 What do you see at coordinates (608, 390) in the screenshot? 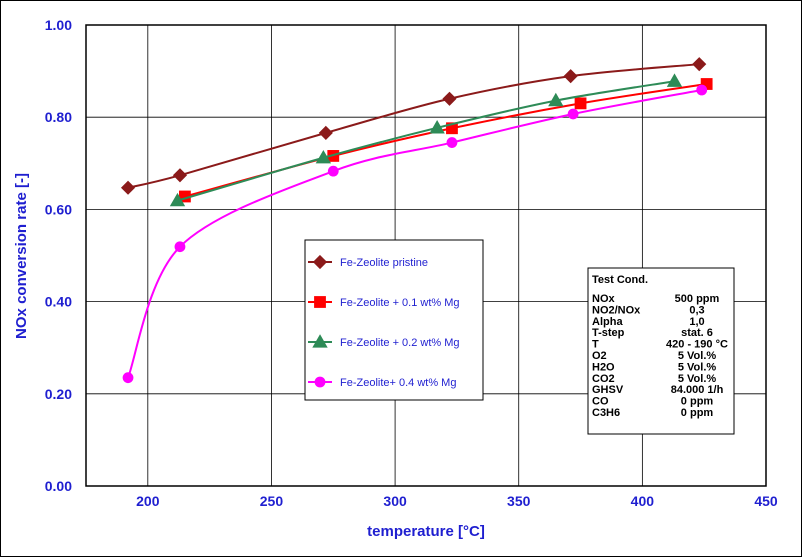
I see `condition-key: GHSV` at bounding box center [608, 390].